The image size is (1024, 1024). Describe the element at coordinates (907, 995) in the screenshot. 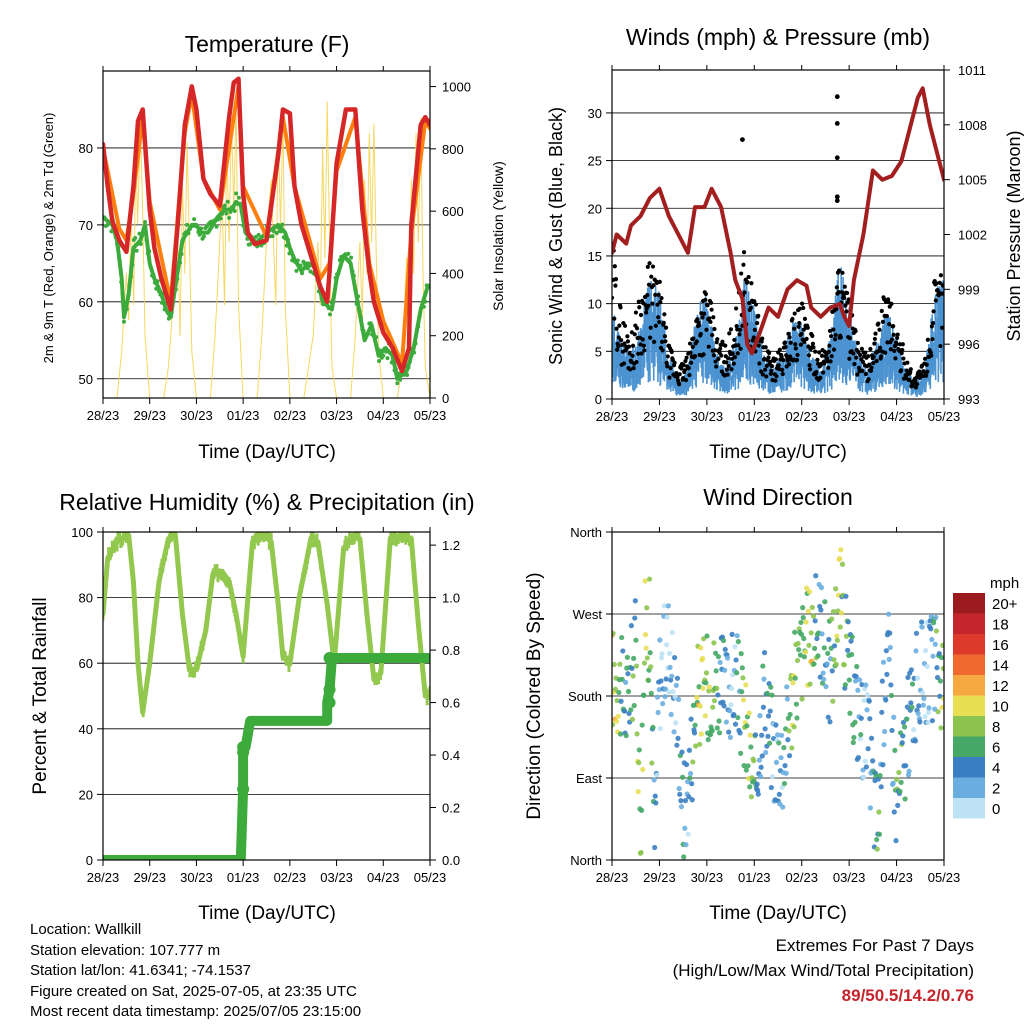

I see `extremes-values: 89/50.5/14.2/0.76` at that location.